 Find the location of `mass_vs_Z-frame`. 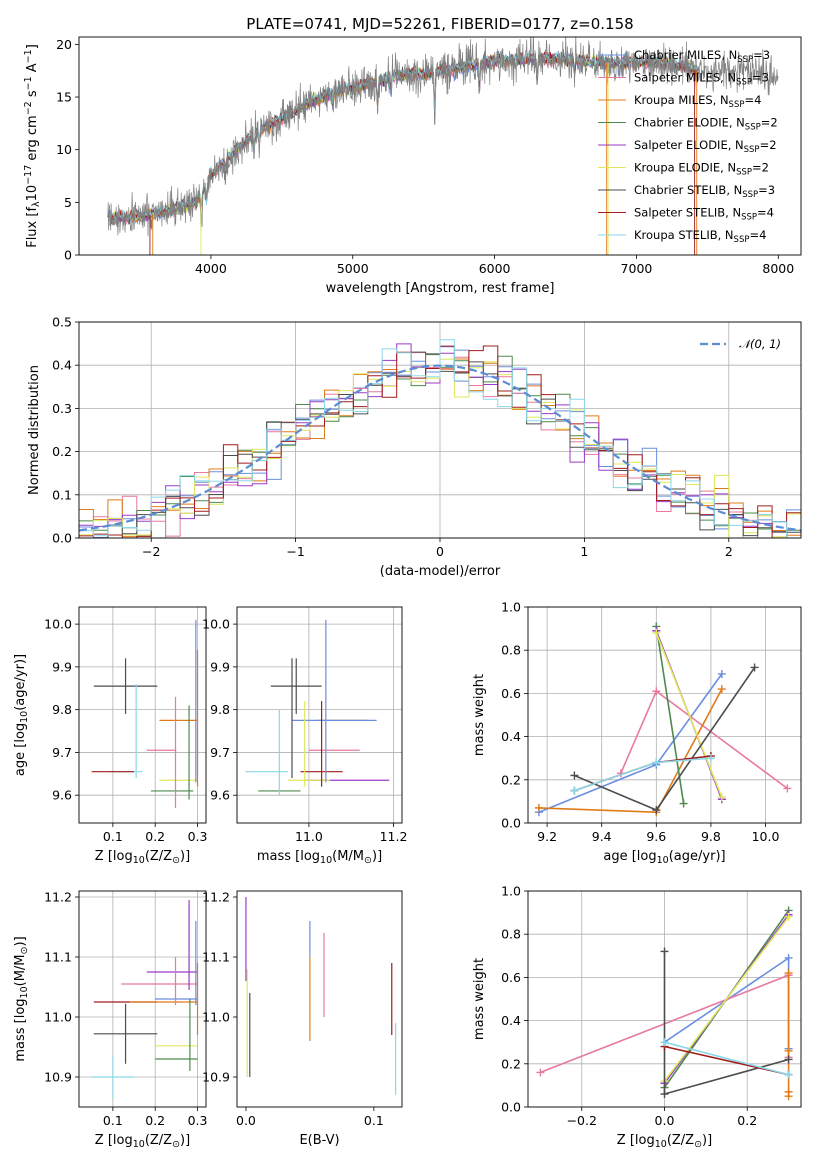

mass_vs_Z-frame is located at coordinates (142, 999).